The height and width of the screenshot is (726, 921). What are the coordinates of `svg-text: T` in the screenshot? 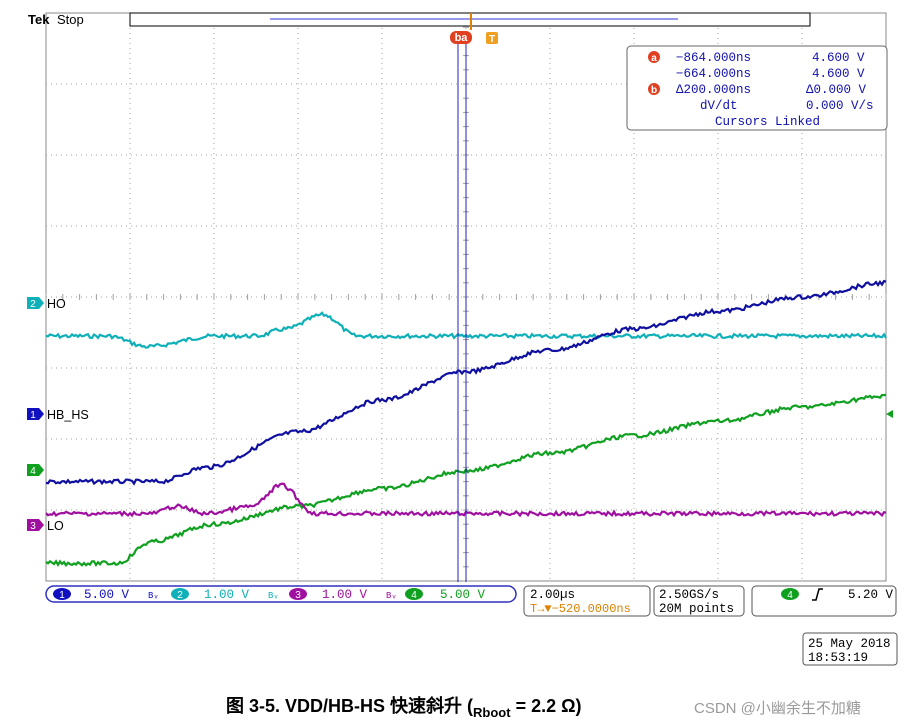 It's located at (492, 39).